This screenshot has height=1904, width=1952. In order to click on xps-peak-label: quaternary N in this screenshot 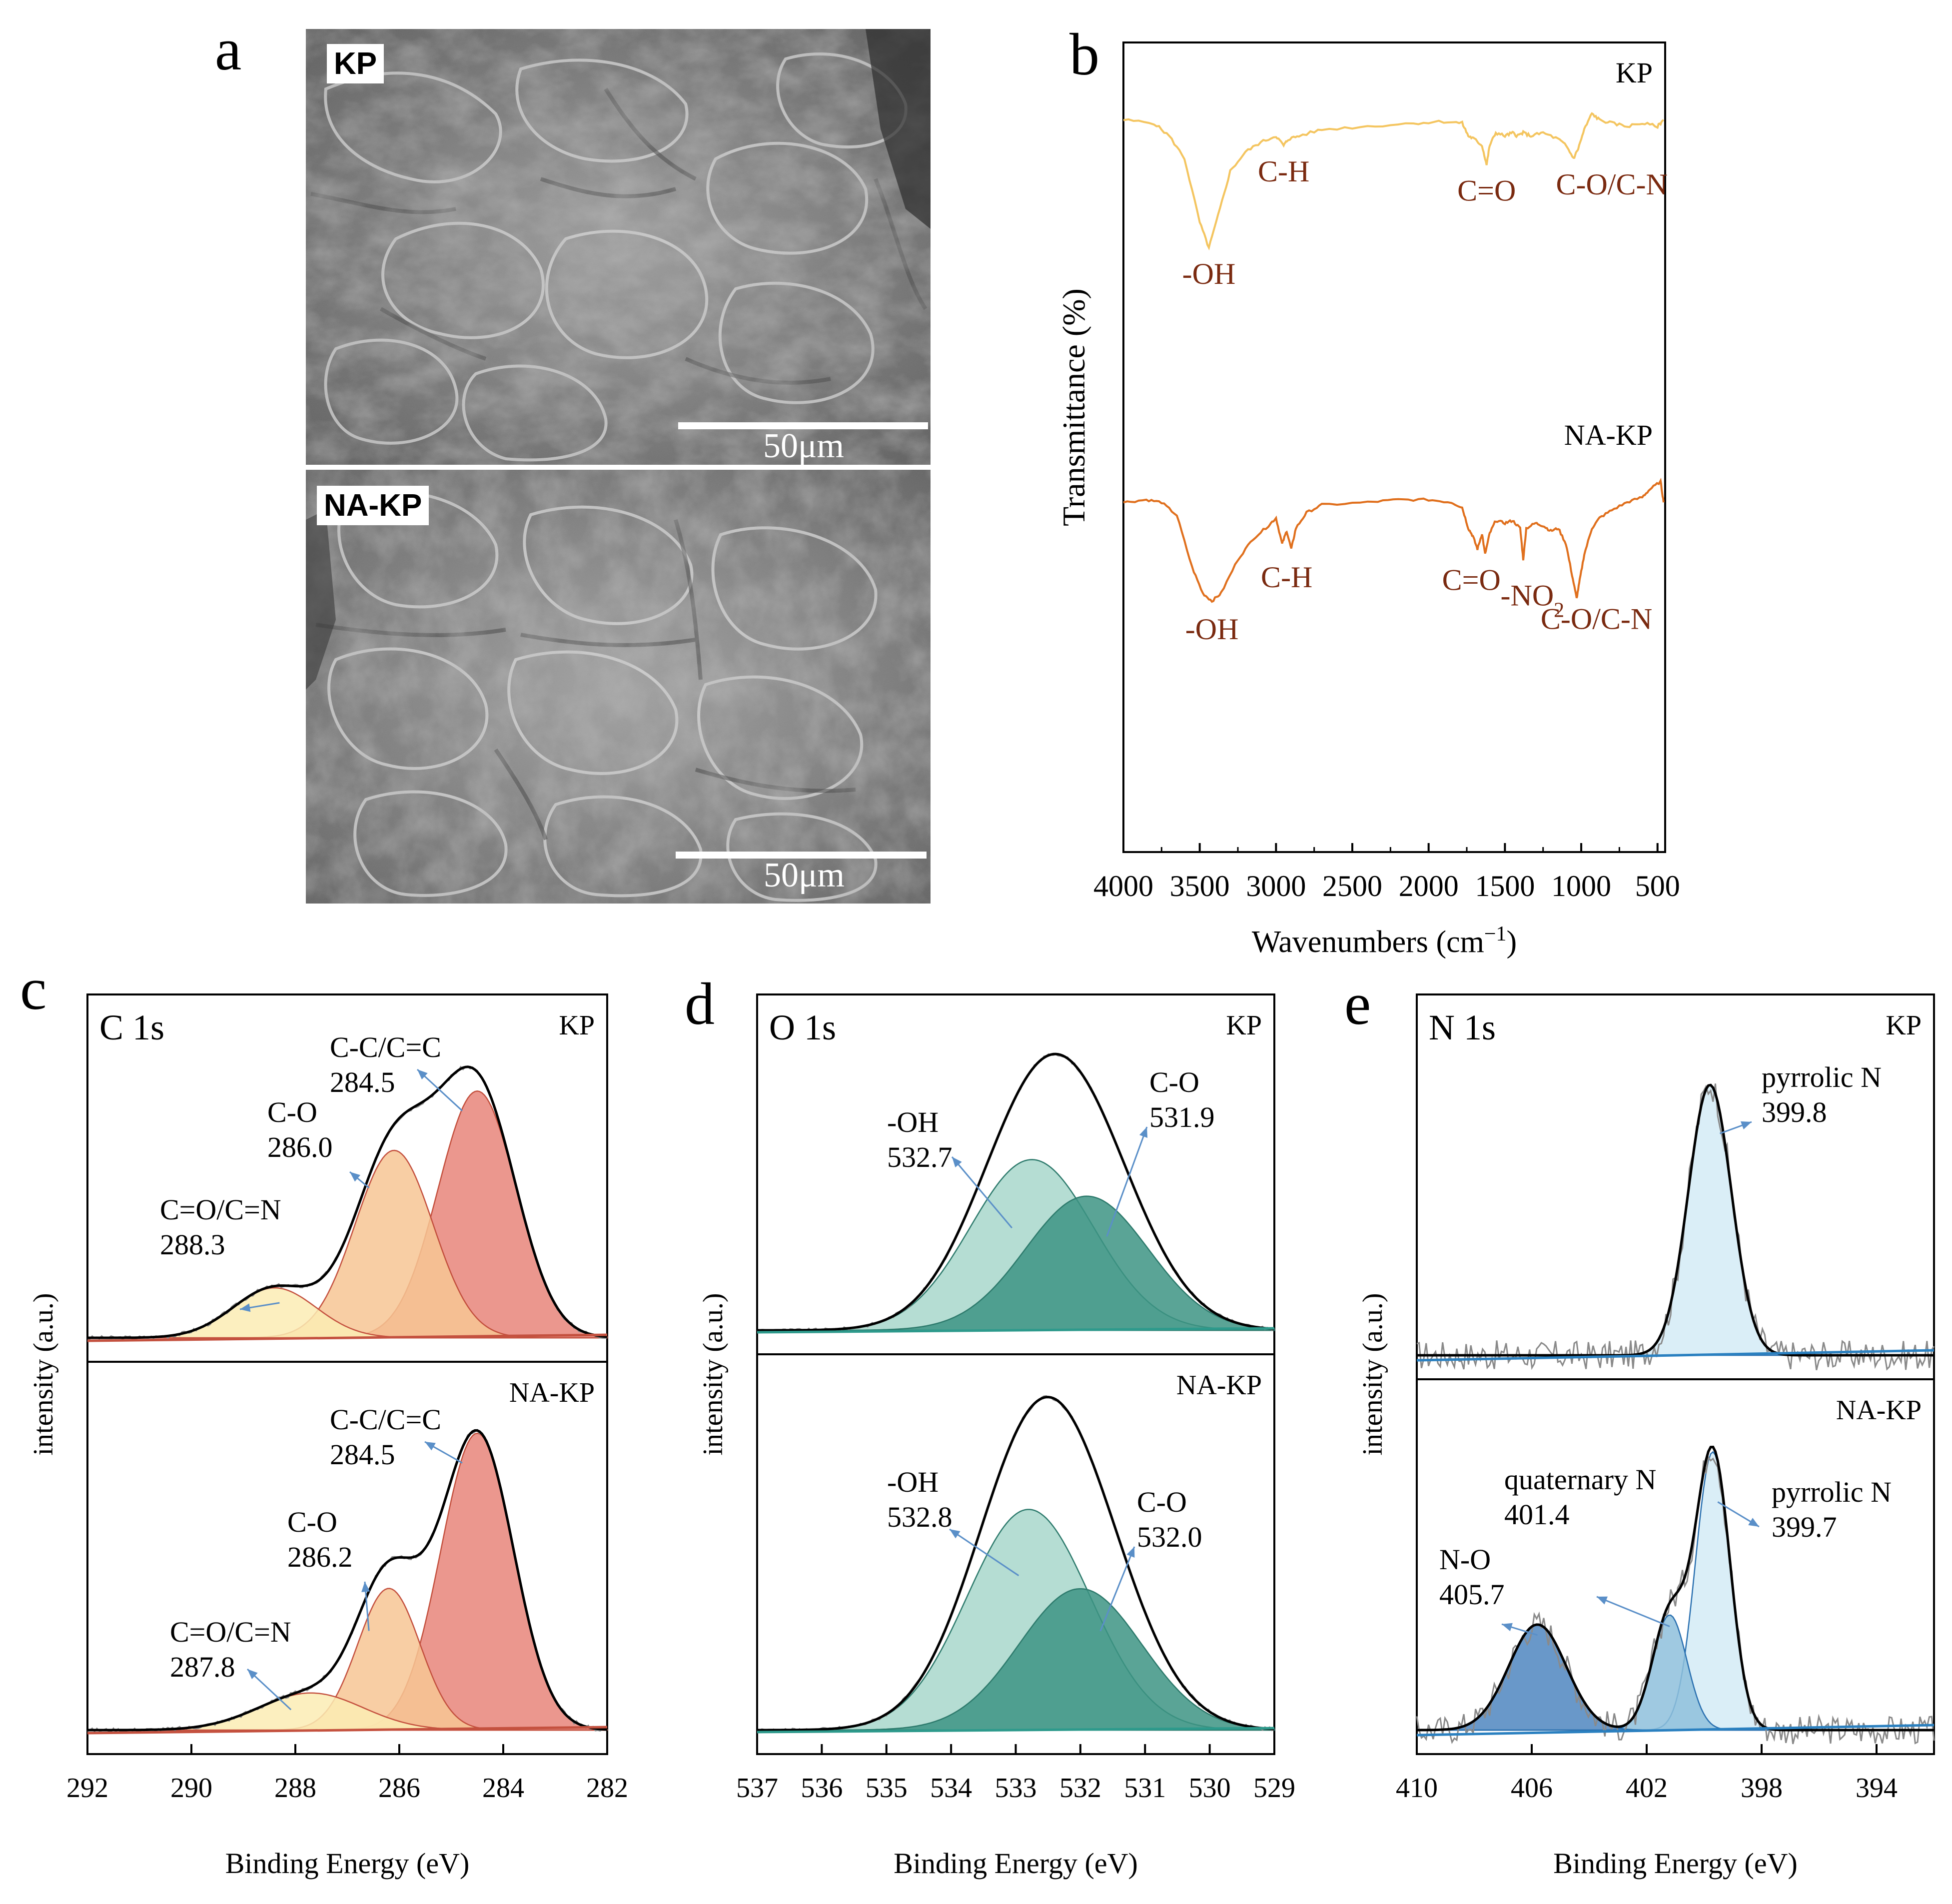, I will do `click(1580, 1479)`.